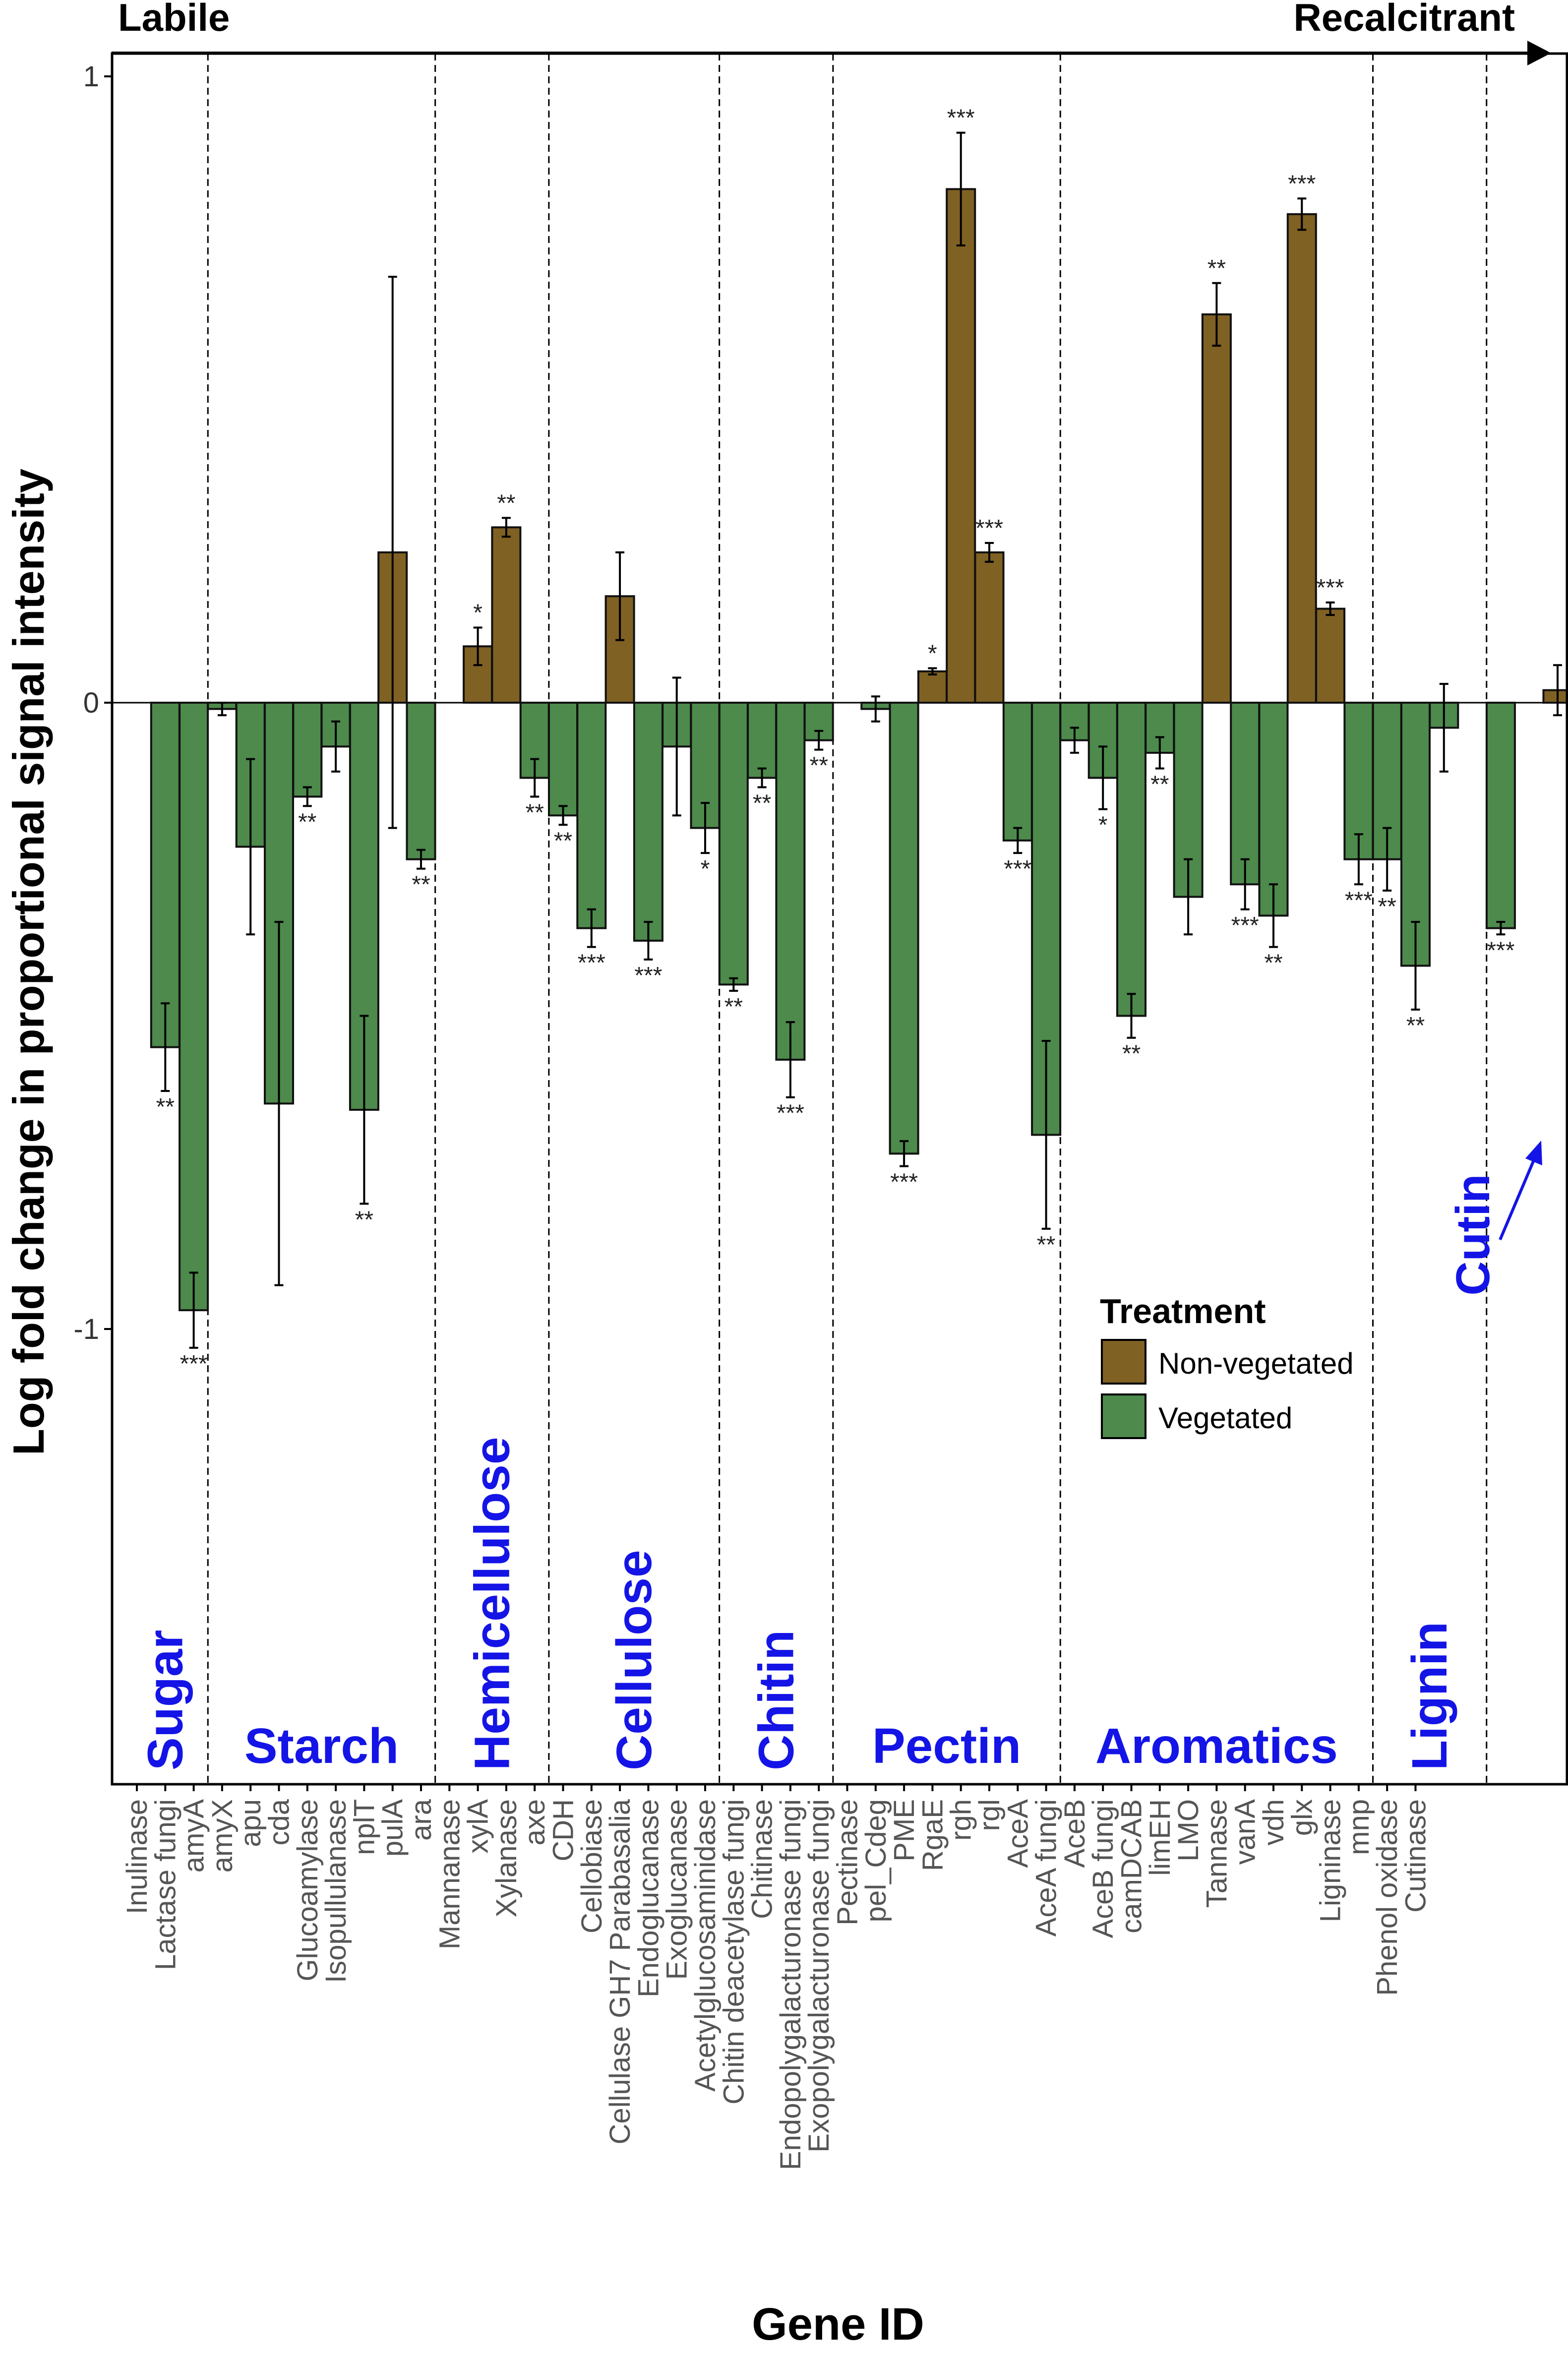 This screenshot has width=1568, height=2357. I want to click on x-tick-label: Cutinase, so click(1416, 1856).